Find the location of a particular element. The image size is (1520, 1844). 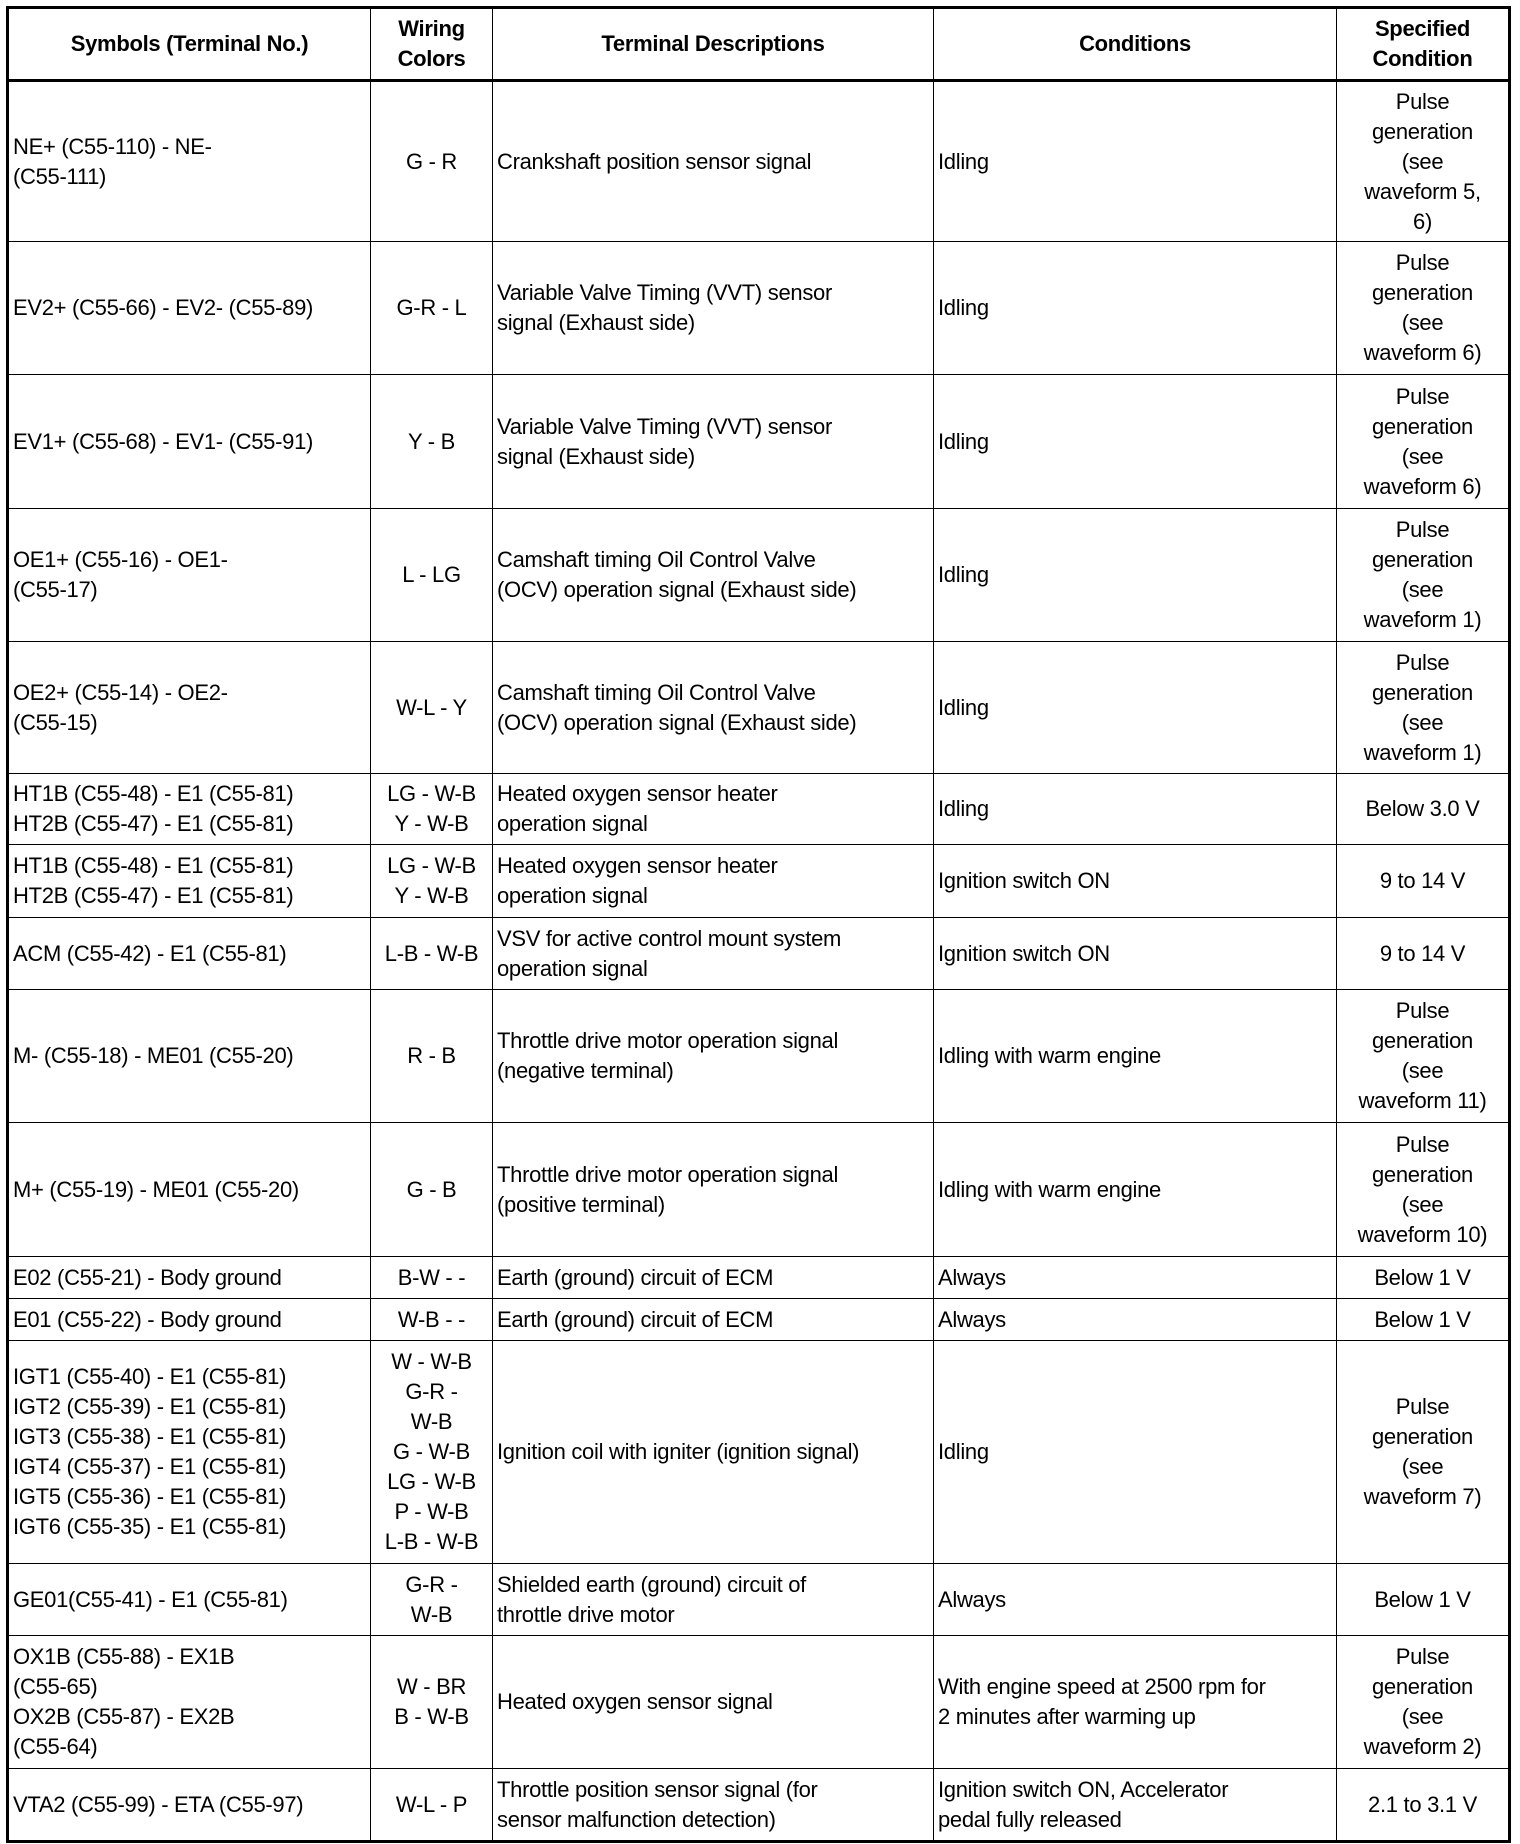

cell-wiring-colors: G - B is located at coordinates (431, 1189).